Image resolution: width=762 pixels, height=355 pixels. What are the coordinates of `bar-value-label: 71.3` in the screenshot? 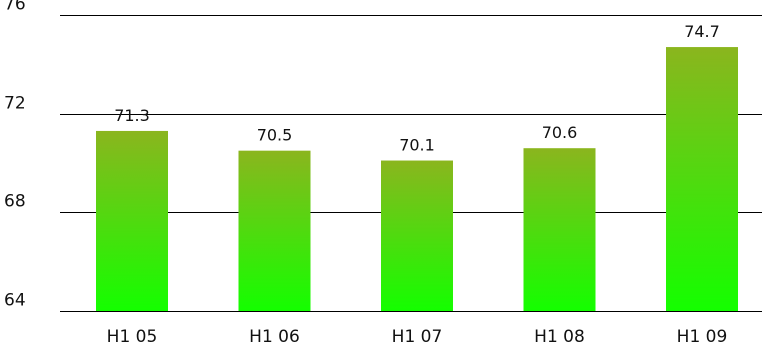 It's located at (132, 115).